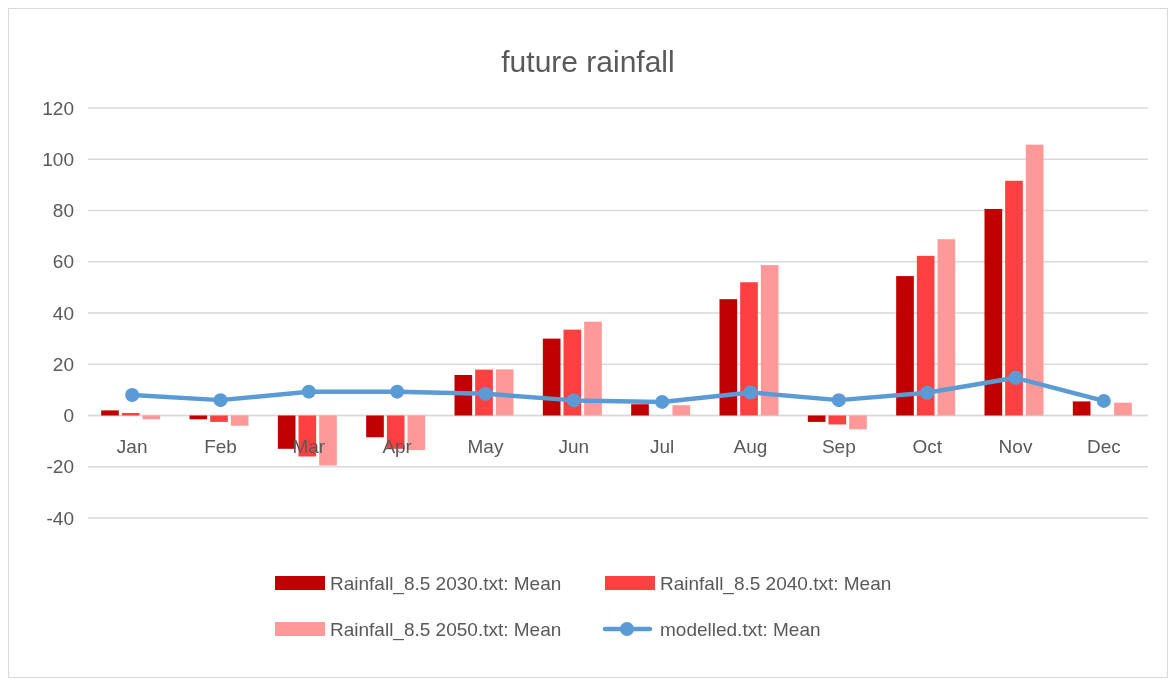 This screenshot has height=679, width=1168. What do you see at coordinates (63, 313) in the screenshot?
I see `y-tick-label: 40` at bounding box center [63, 313].